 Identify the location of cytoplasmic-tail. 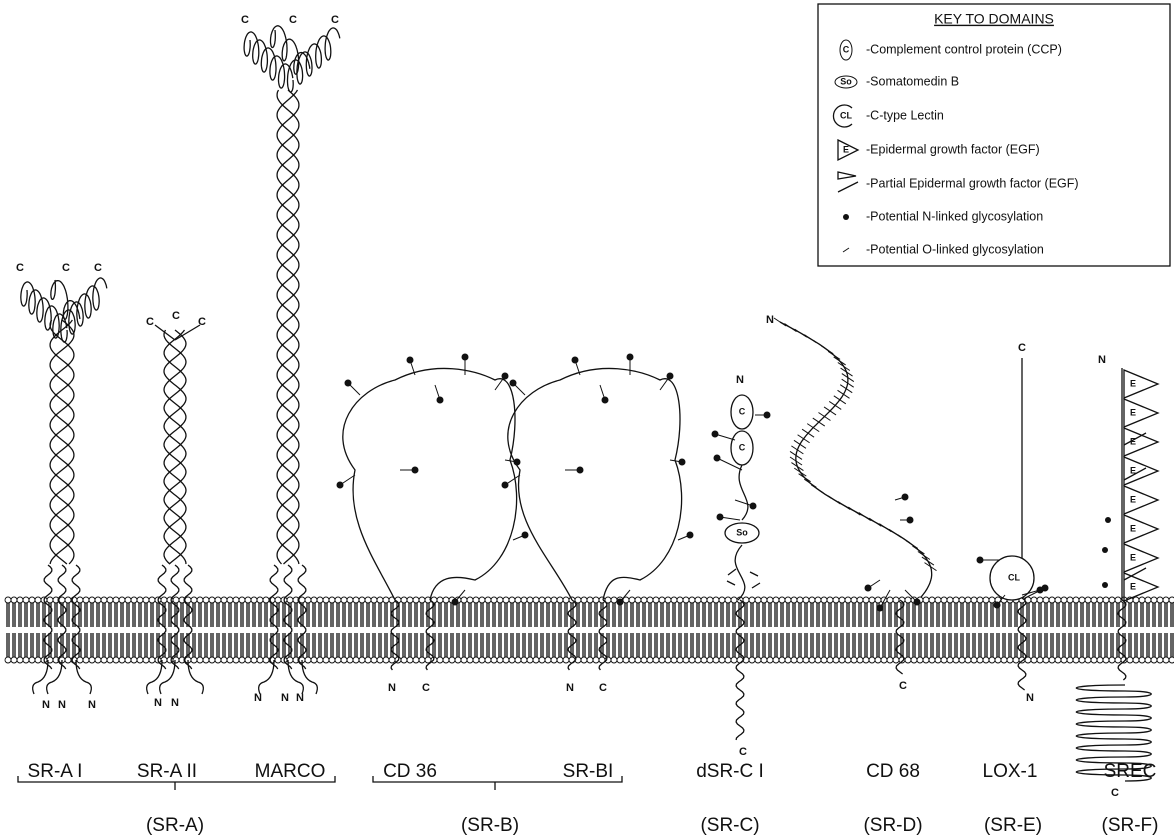
(266, 677).